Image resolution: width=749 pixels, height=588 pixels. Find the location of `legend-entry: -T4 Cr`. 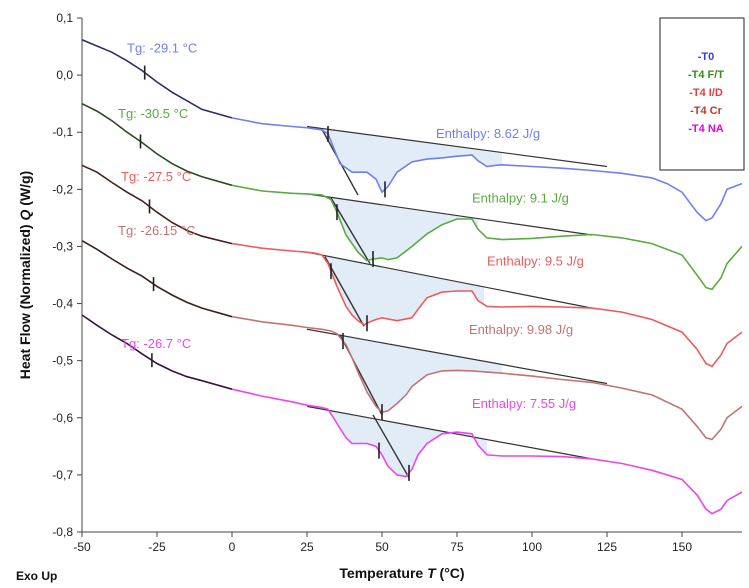

legend-entry: -T4 Cr is located at coordinates (706, 111).